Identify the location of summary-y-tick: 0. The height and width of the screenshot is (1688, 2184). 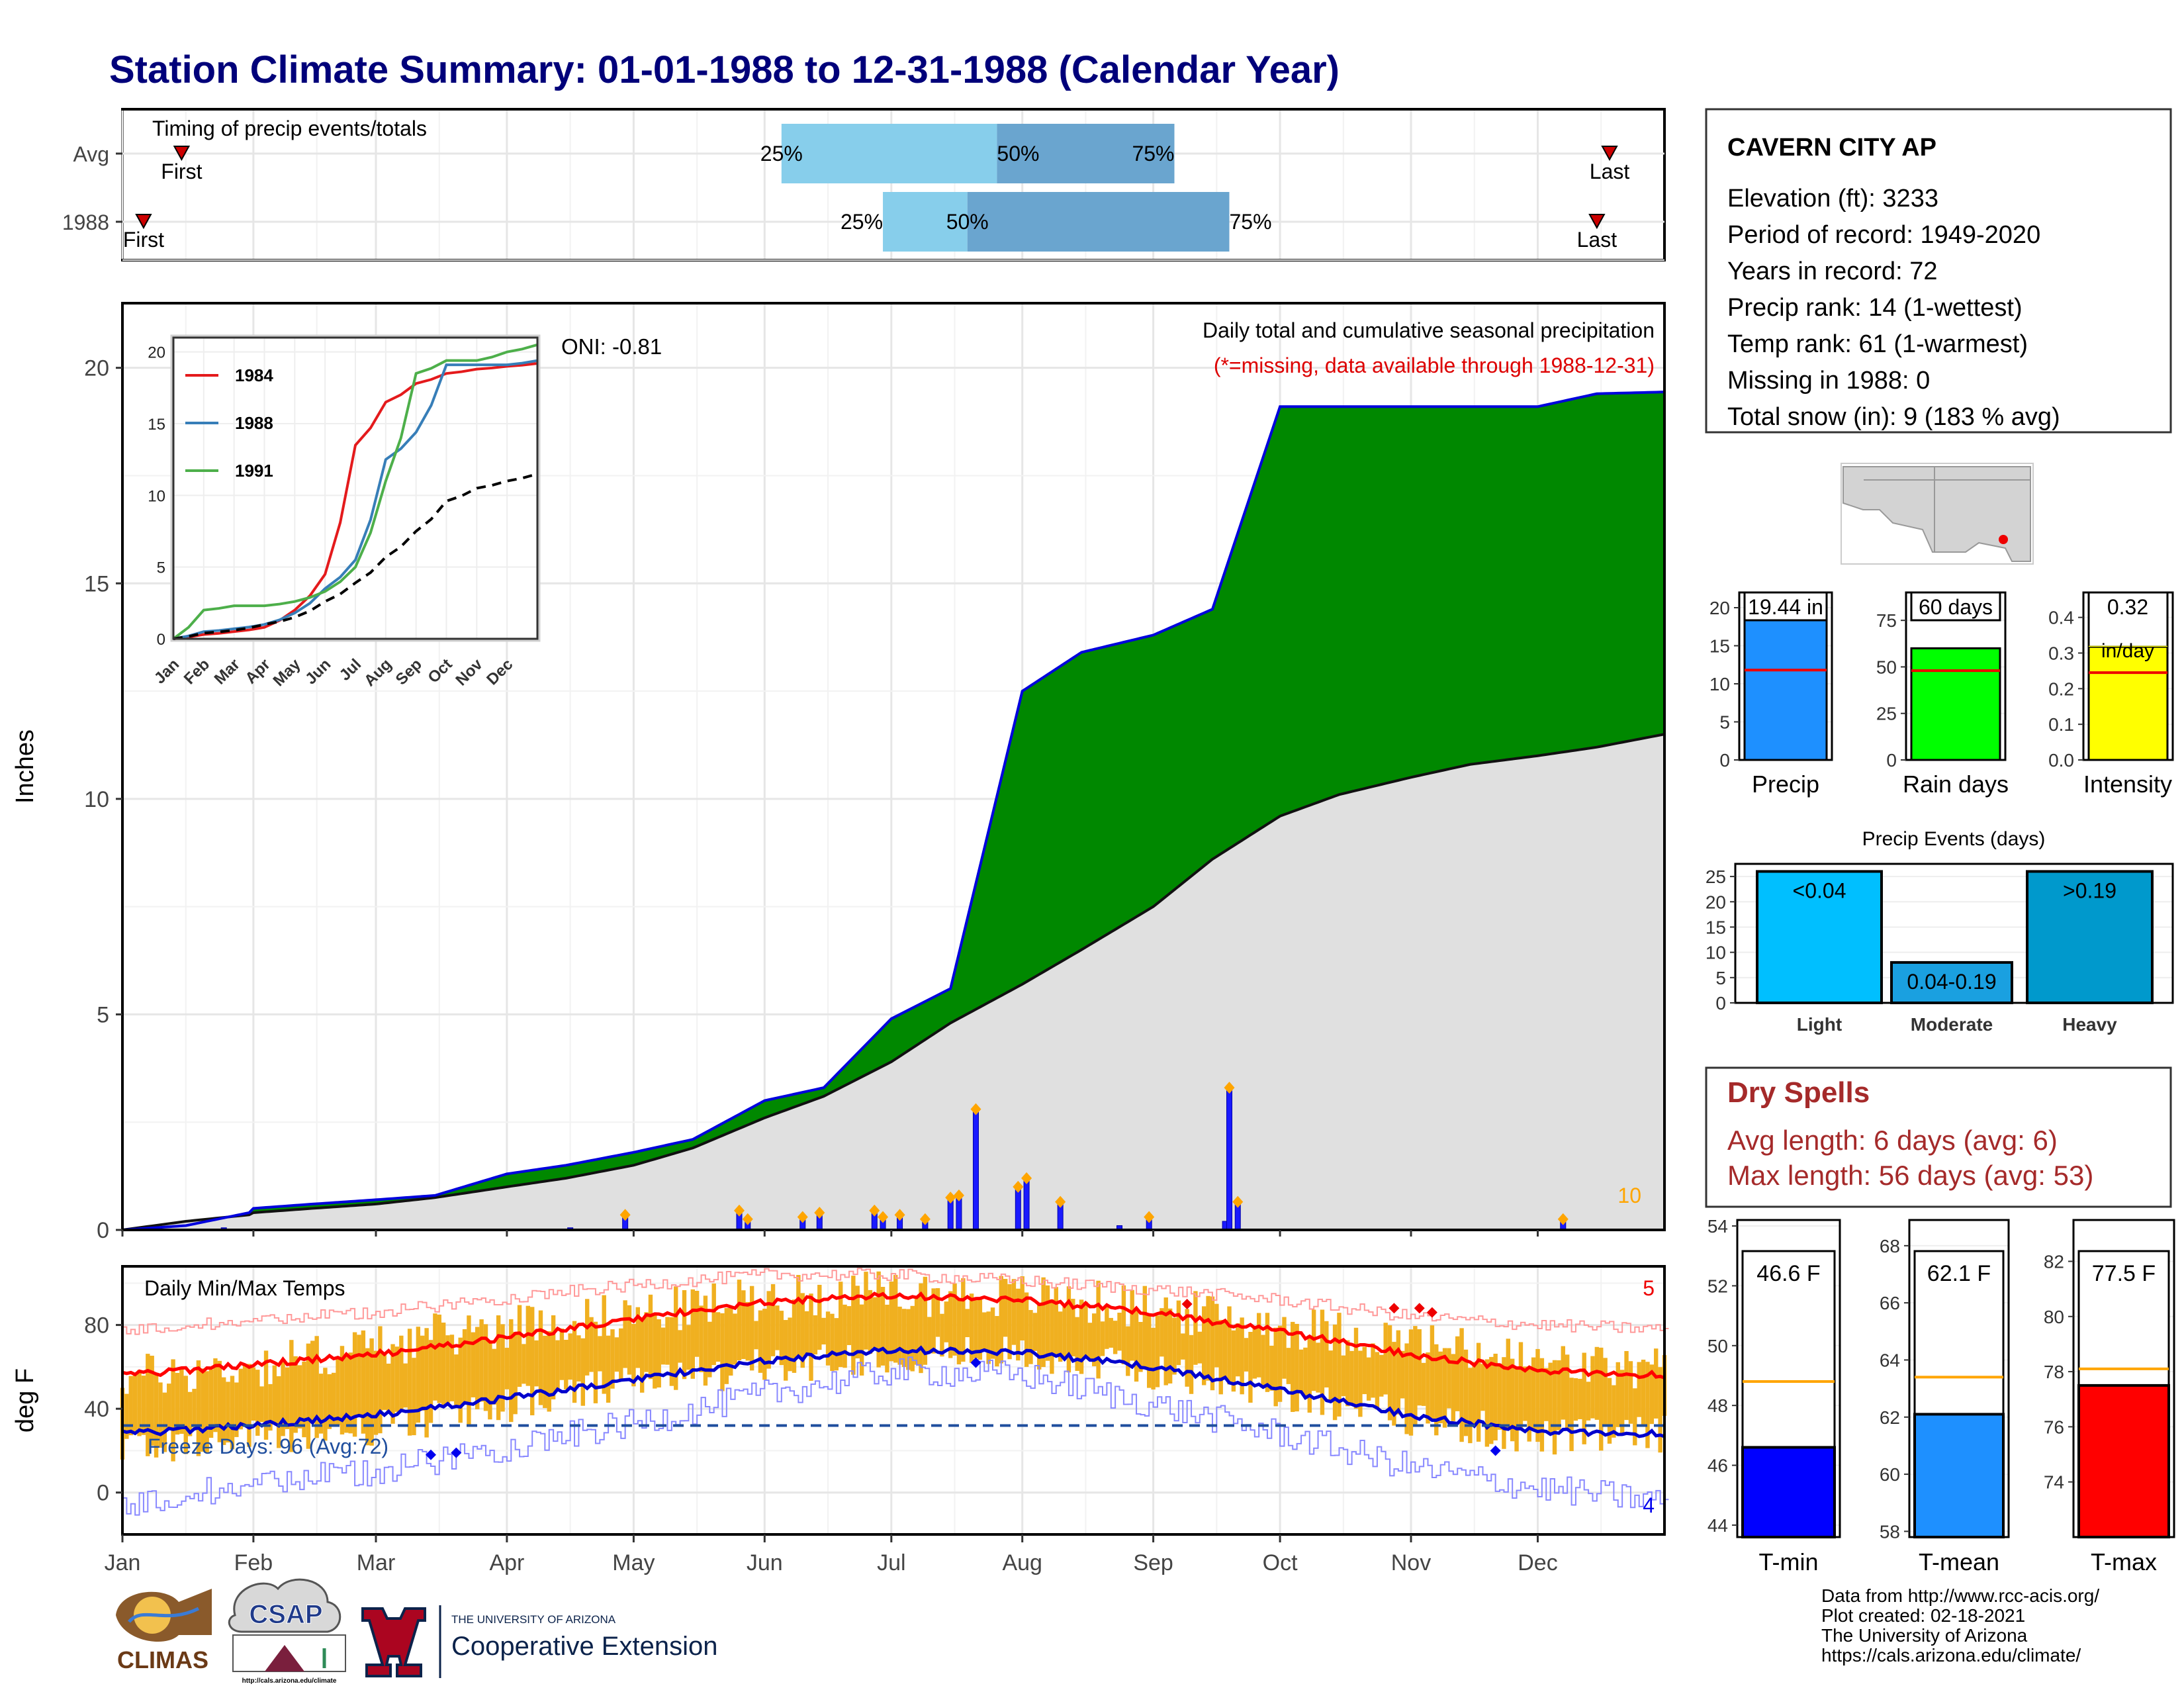
(1724, 760).